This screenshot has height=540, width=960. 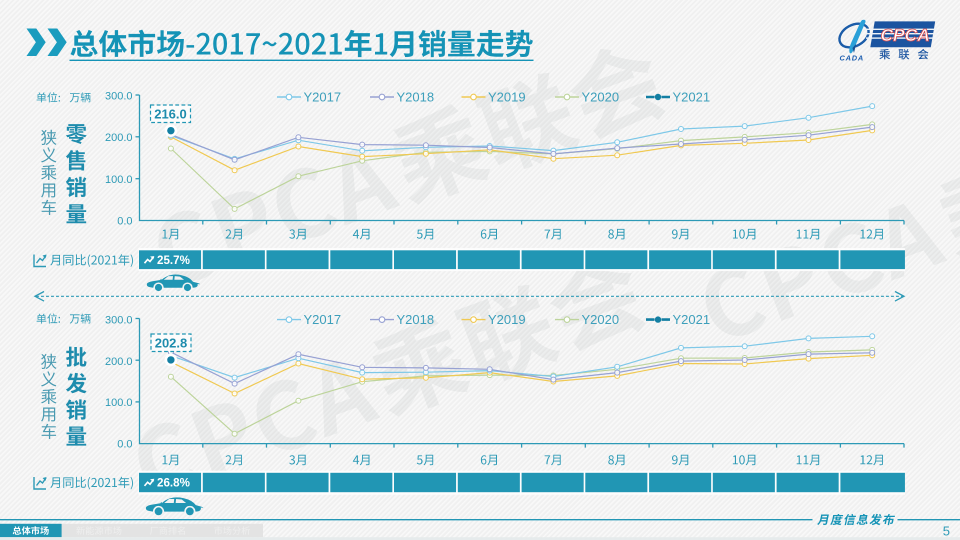 What do you see at coordinates (852, 58) in the screenshot?
I see `svg-text: CADA` at bounding box center [852, 58].